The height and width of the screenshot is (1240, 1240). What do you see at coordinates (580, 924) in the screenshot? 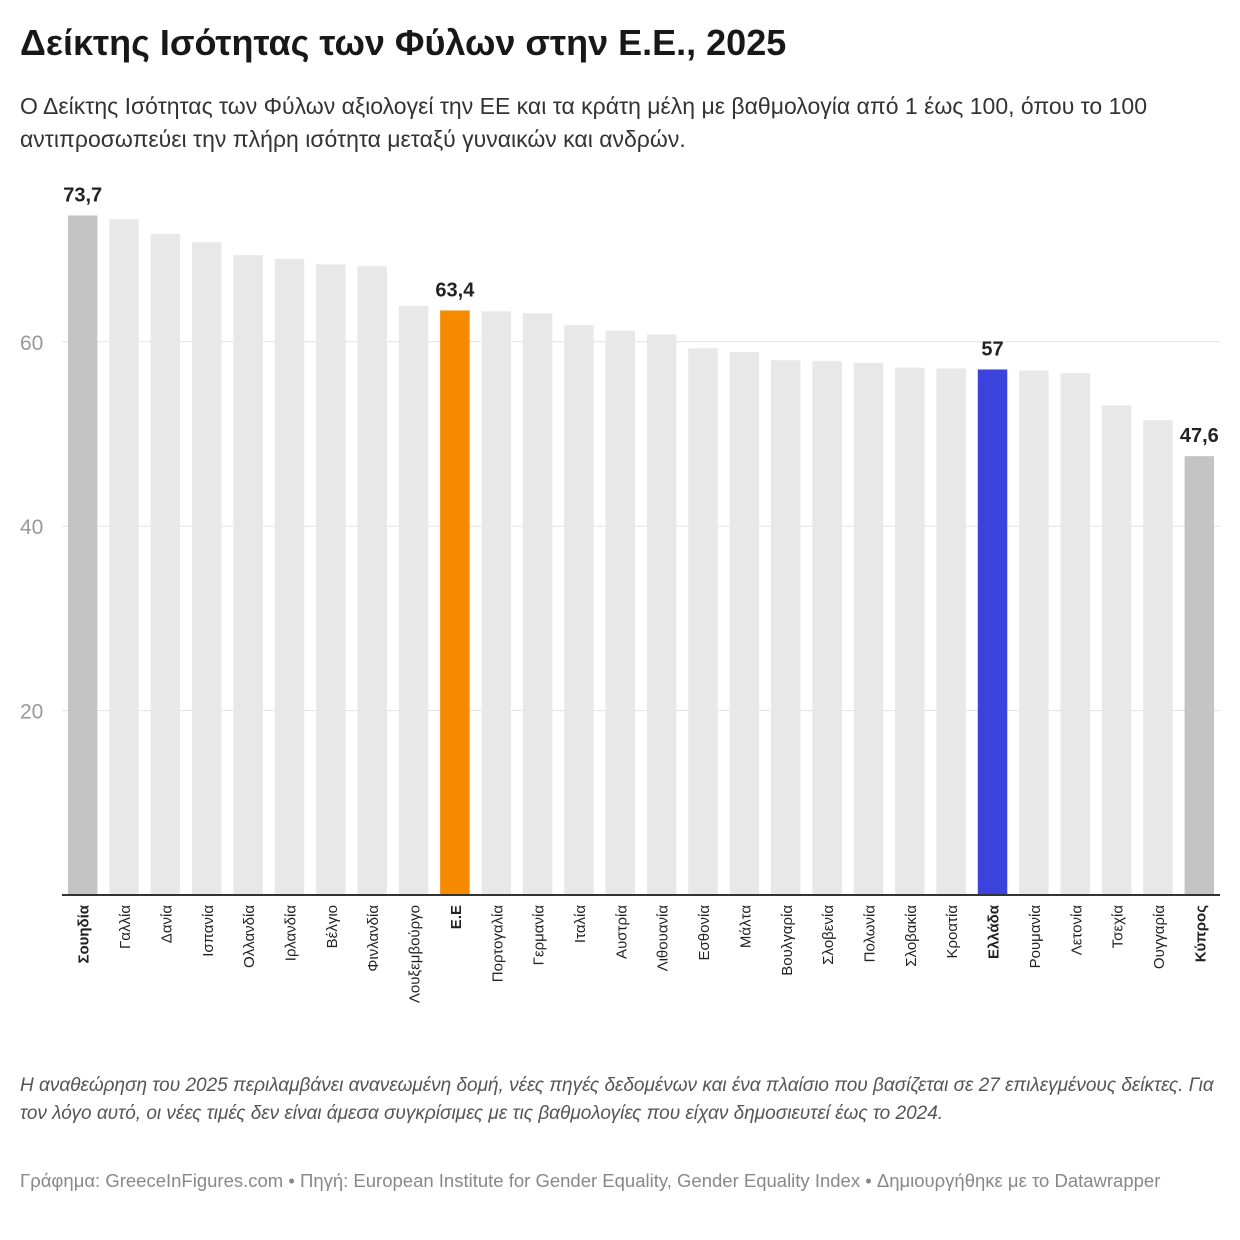
I see `x-tick-label: Ιταλία` at bounding box center [580, 924].